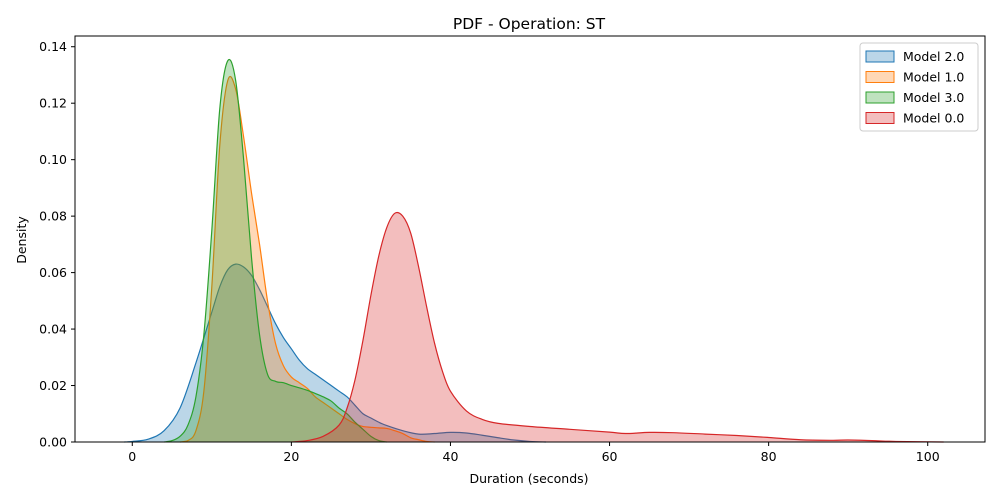 This screenshot has height=500, width=1000. Describe the element at coordinates (528, 478) in the screenshot. I see `x-axis-label: Duration (seconds)` at that location.